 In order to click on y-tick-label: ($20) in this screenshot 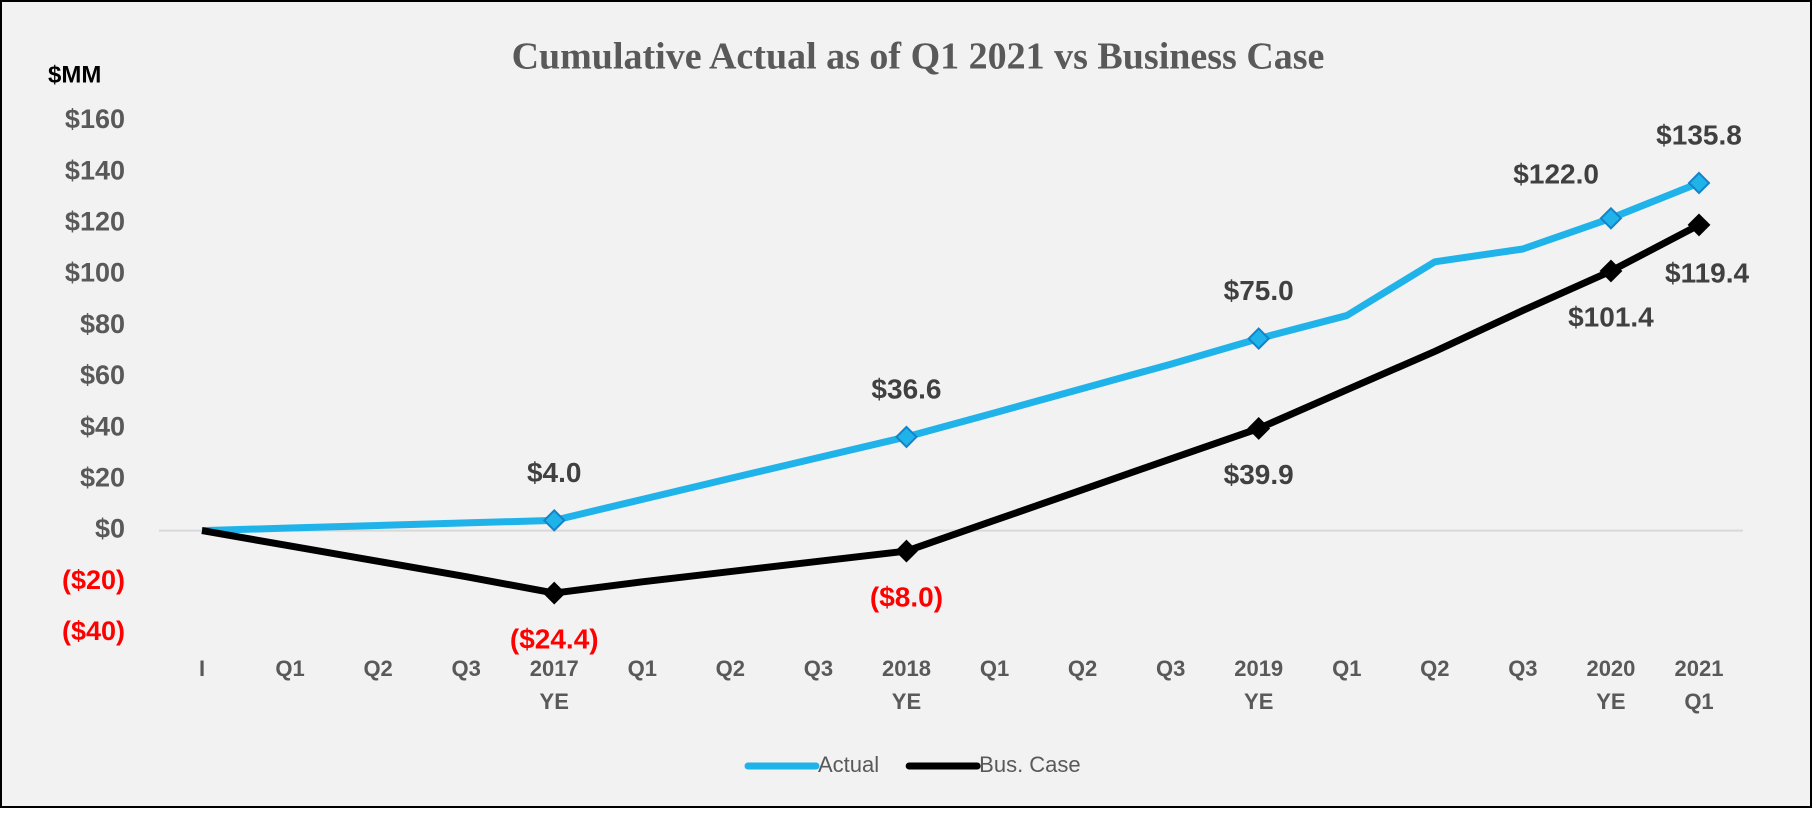, I will do `click(93, 580)`.